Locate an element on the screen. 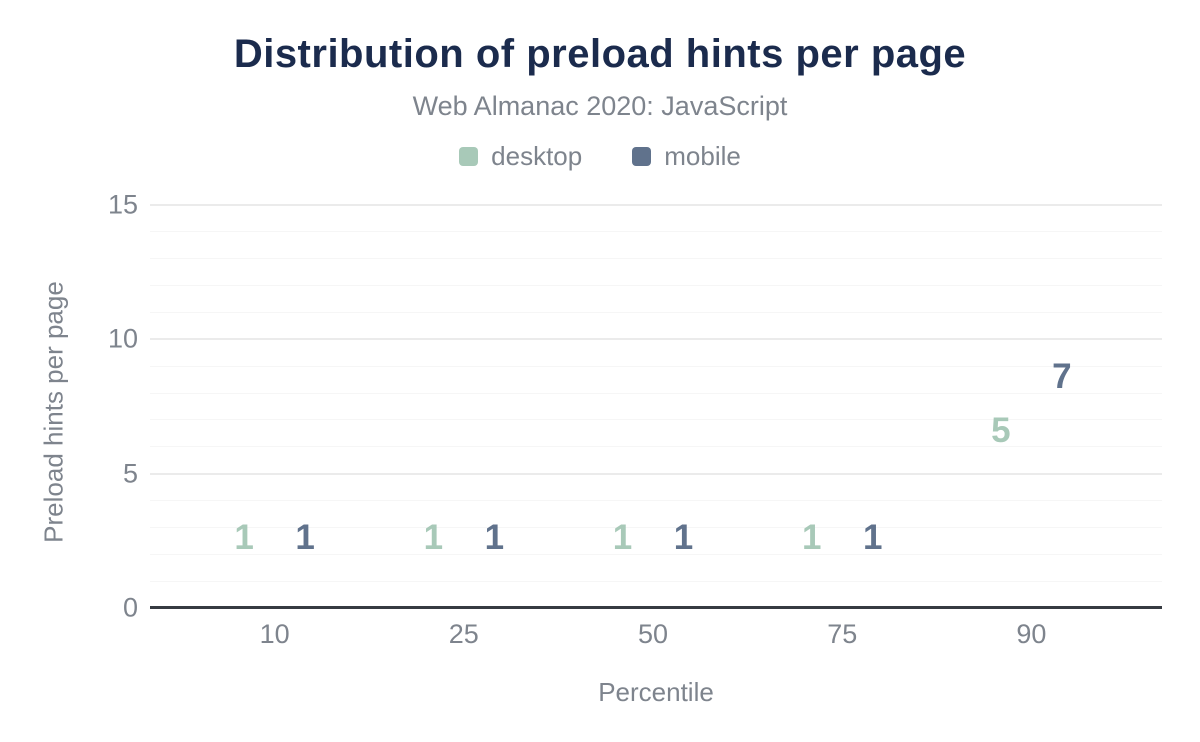 Image resolution: width=1200 pixels, height=742 pixels. bar-value-label-mobile-p25: 1 is located at coordinates (494, 538).